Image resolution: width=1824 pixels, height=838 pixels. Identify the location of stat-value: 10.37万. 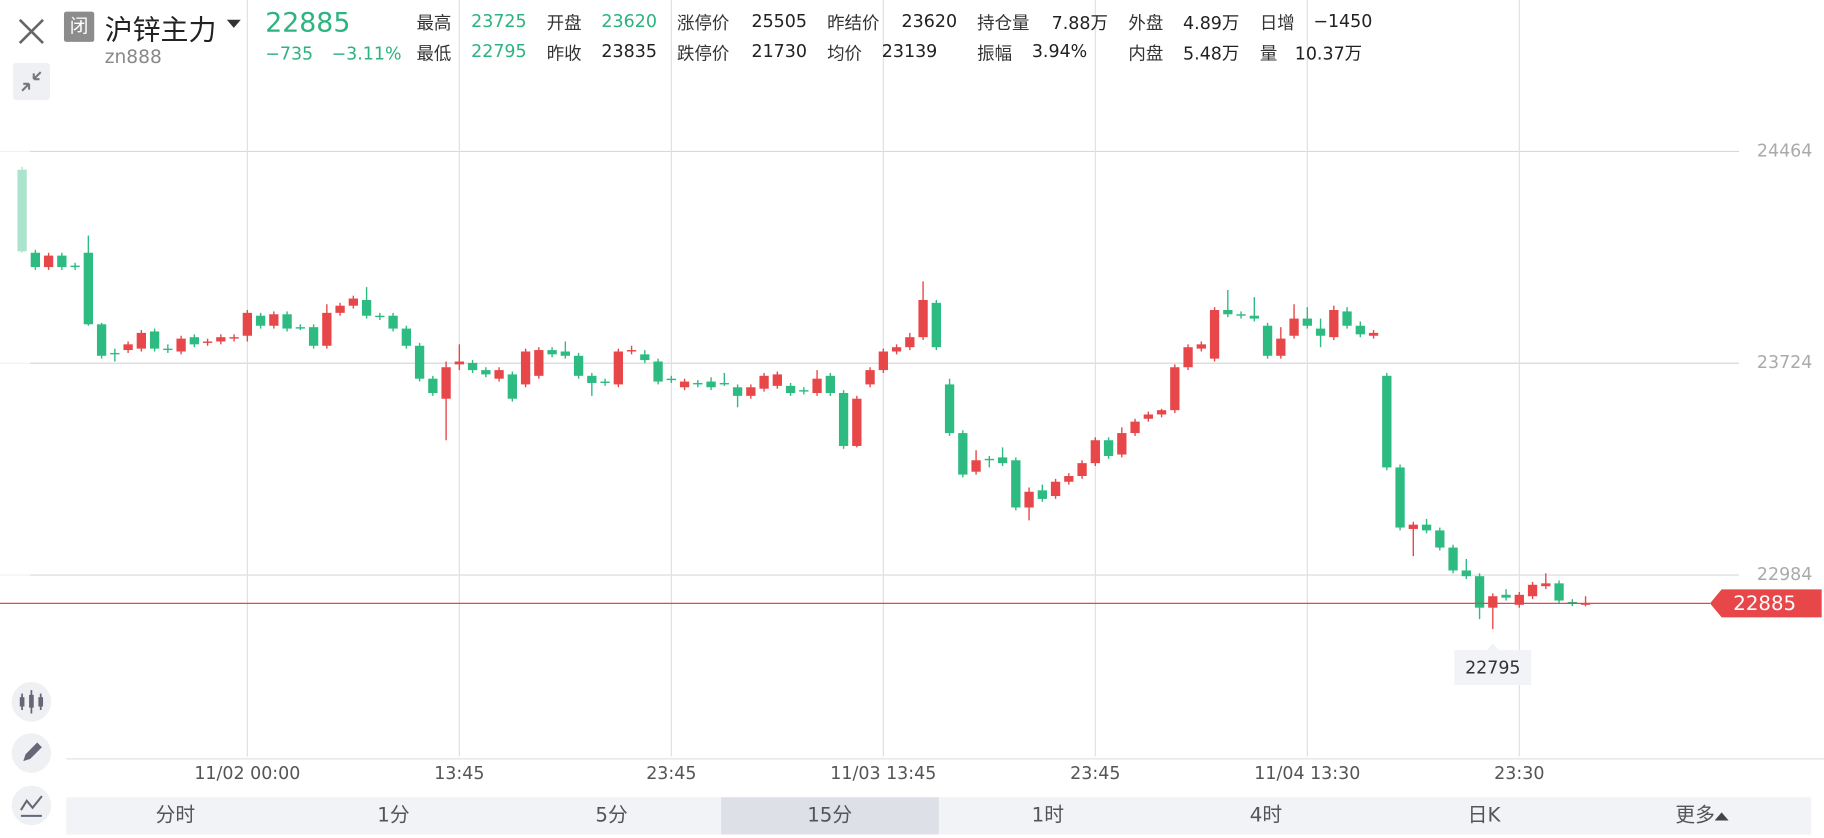
(1328, 54).